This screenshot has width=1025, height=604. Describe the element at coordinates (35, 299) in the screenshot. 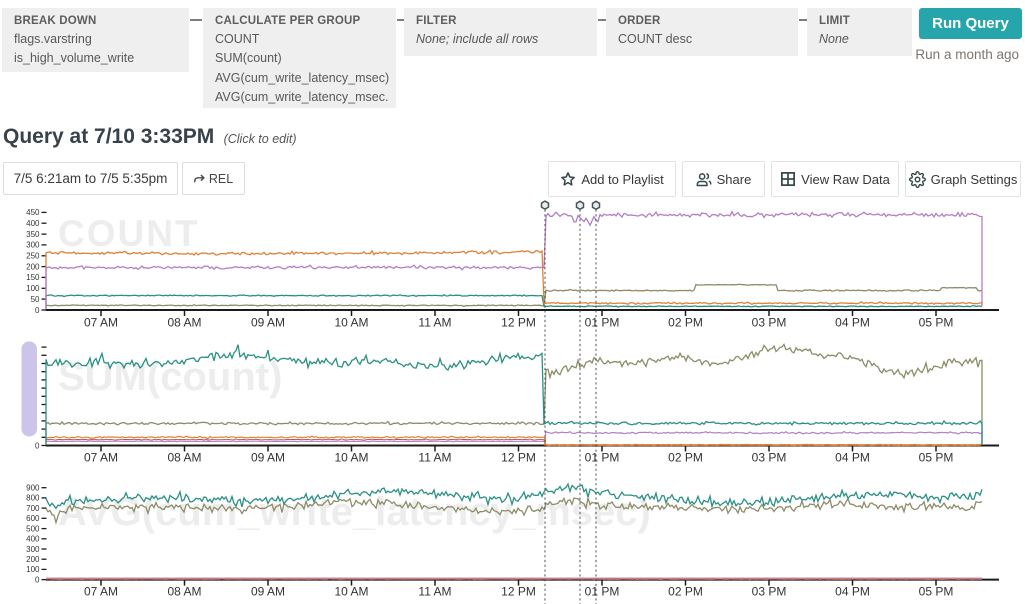

I see `svg-text: 50` at that location.